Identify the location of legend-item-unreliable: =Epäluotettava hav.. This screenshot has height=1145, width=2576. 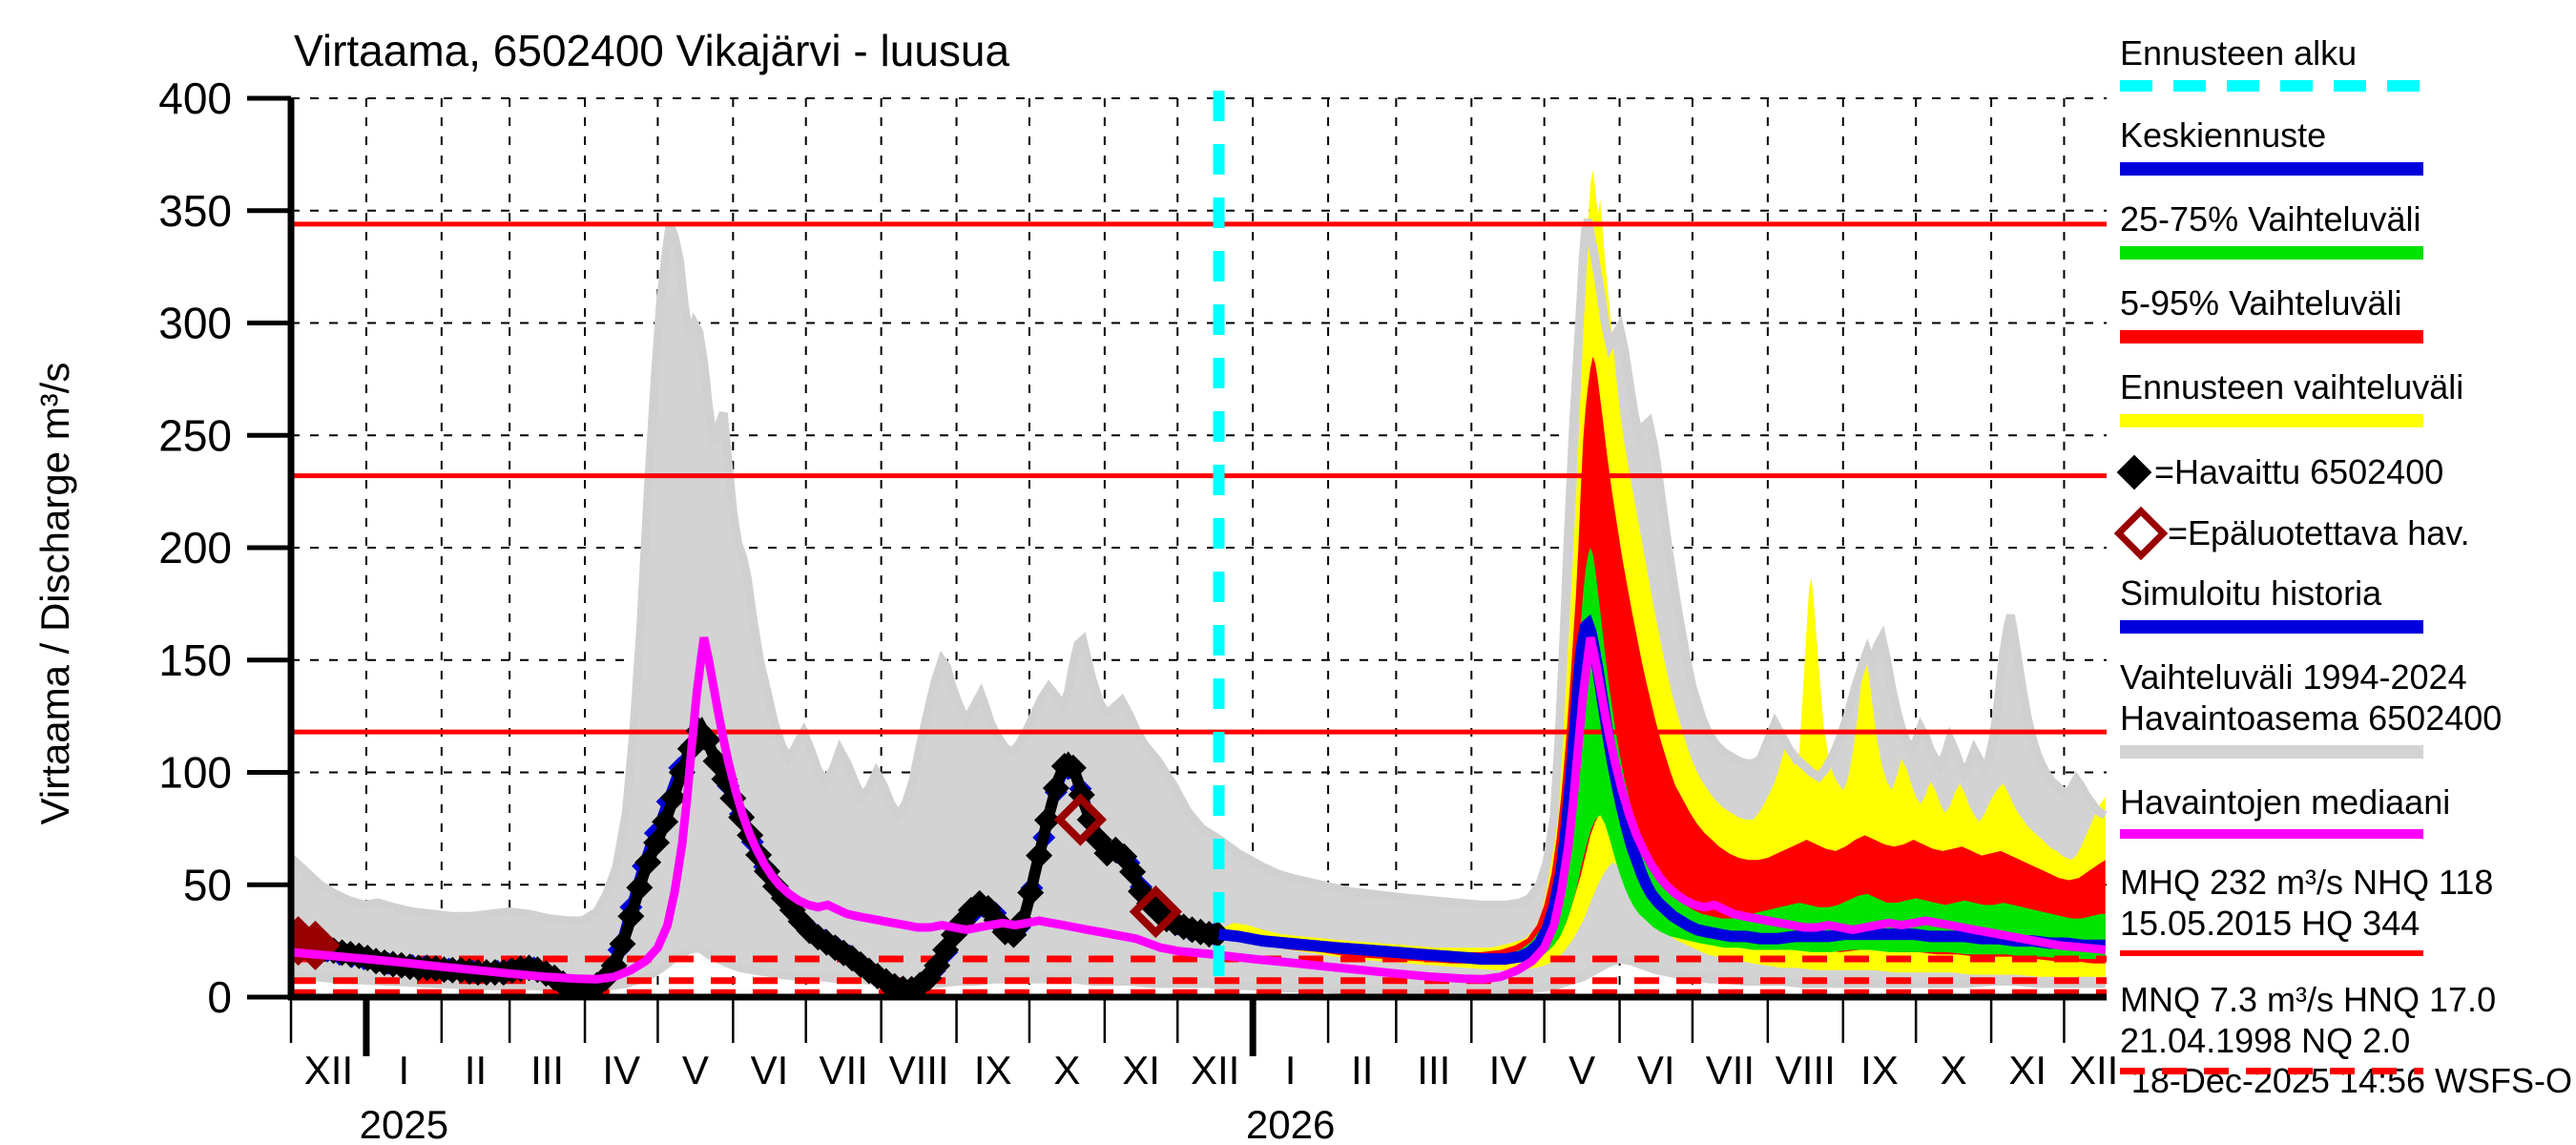
(2340, 533).